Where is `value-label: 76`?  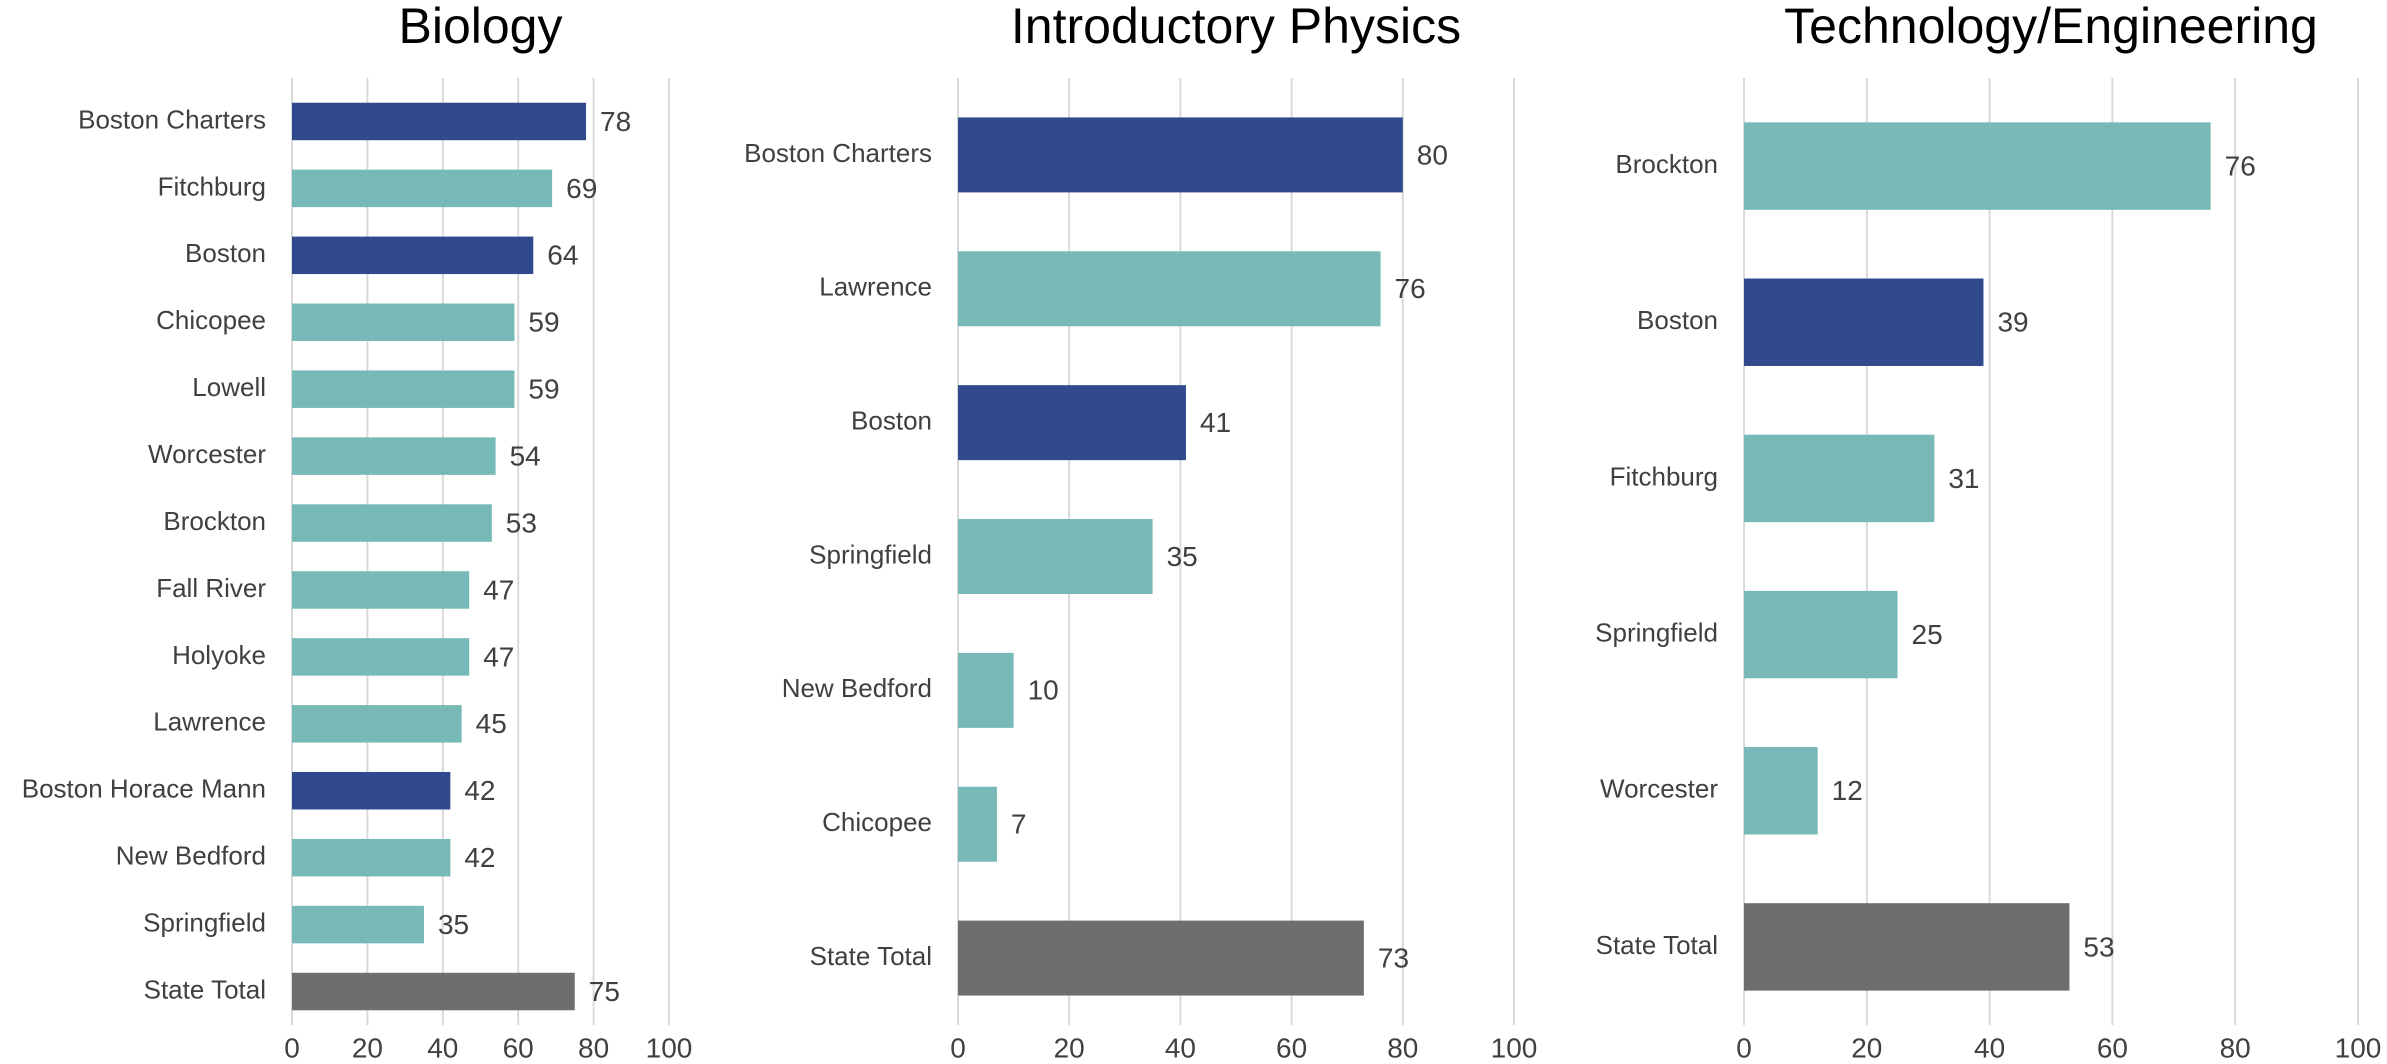 value-label: 76 is located at coordinates (1410, 288).